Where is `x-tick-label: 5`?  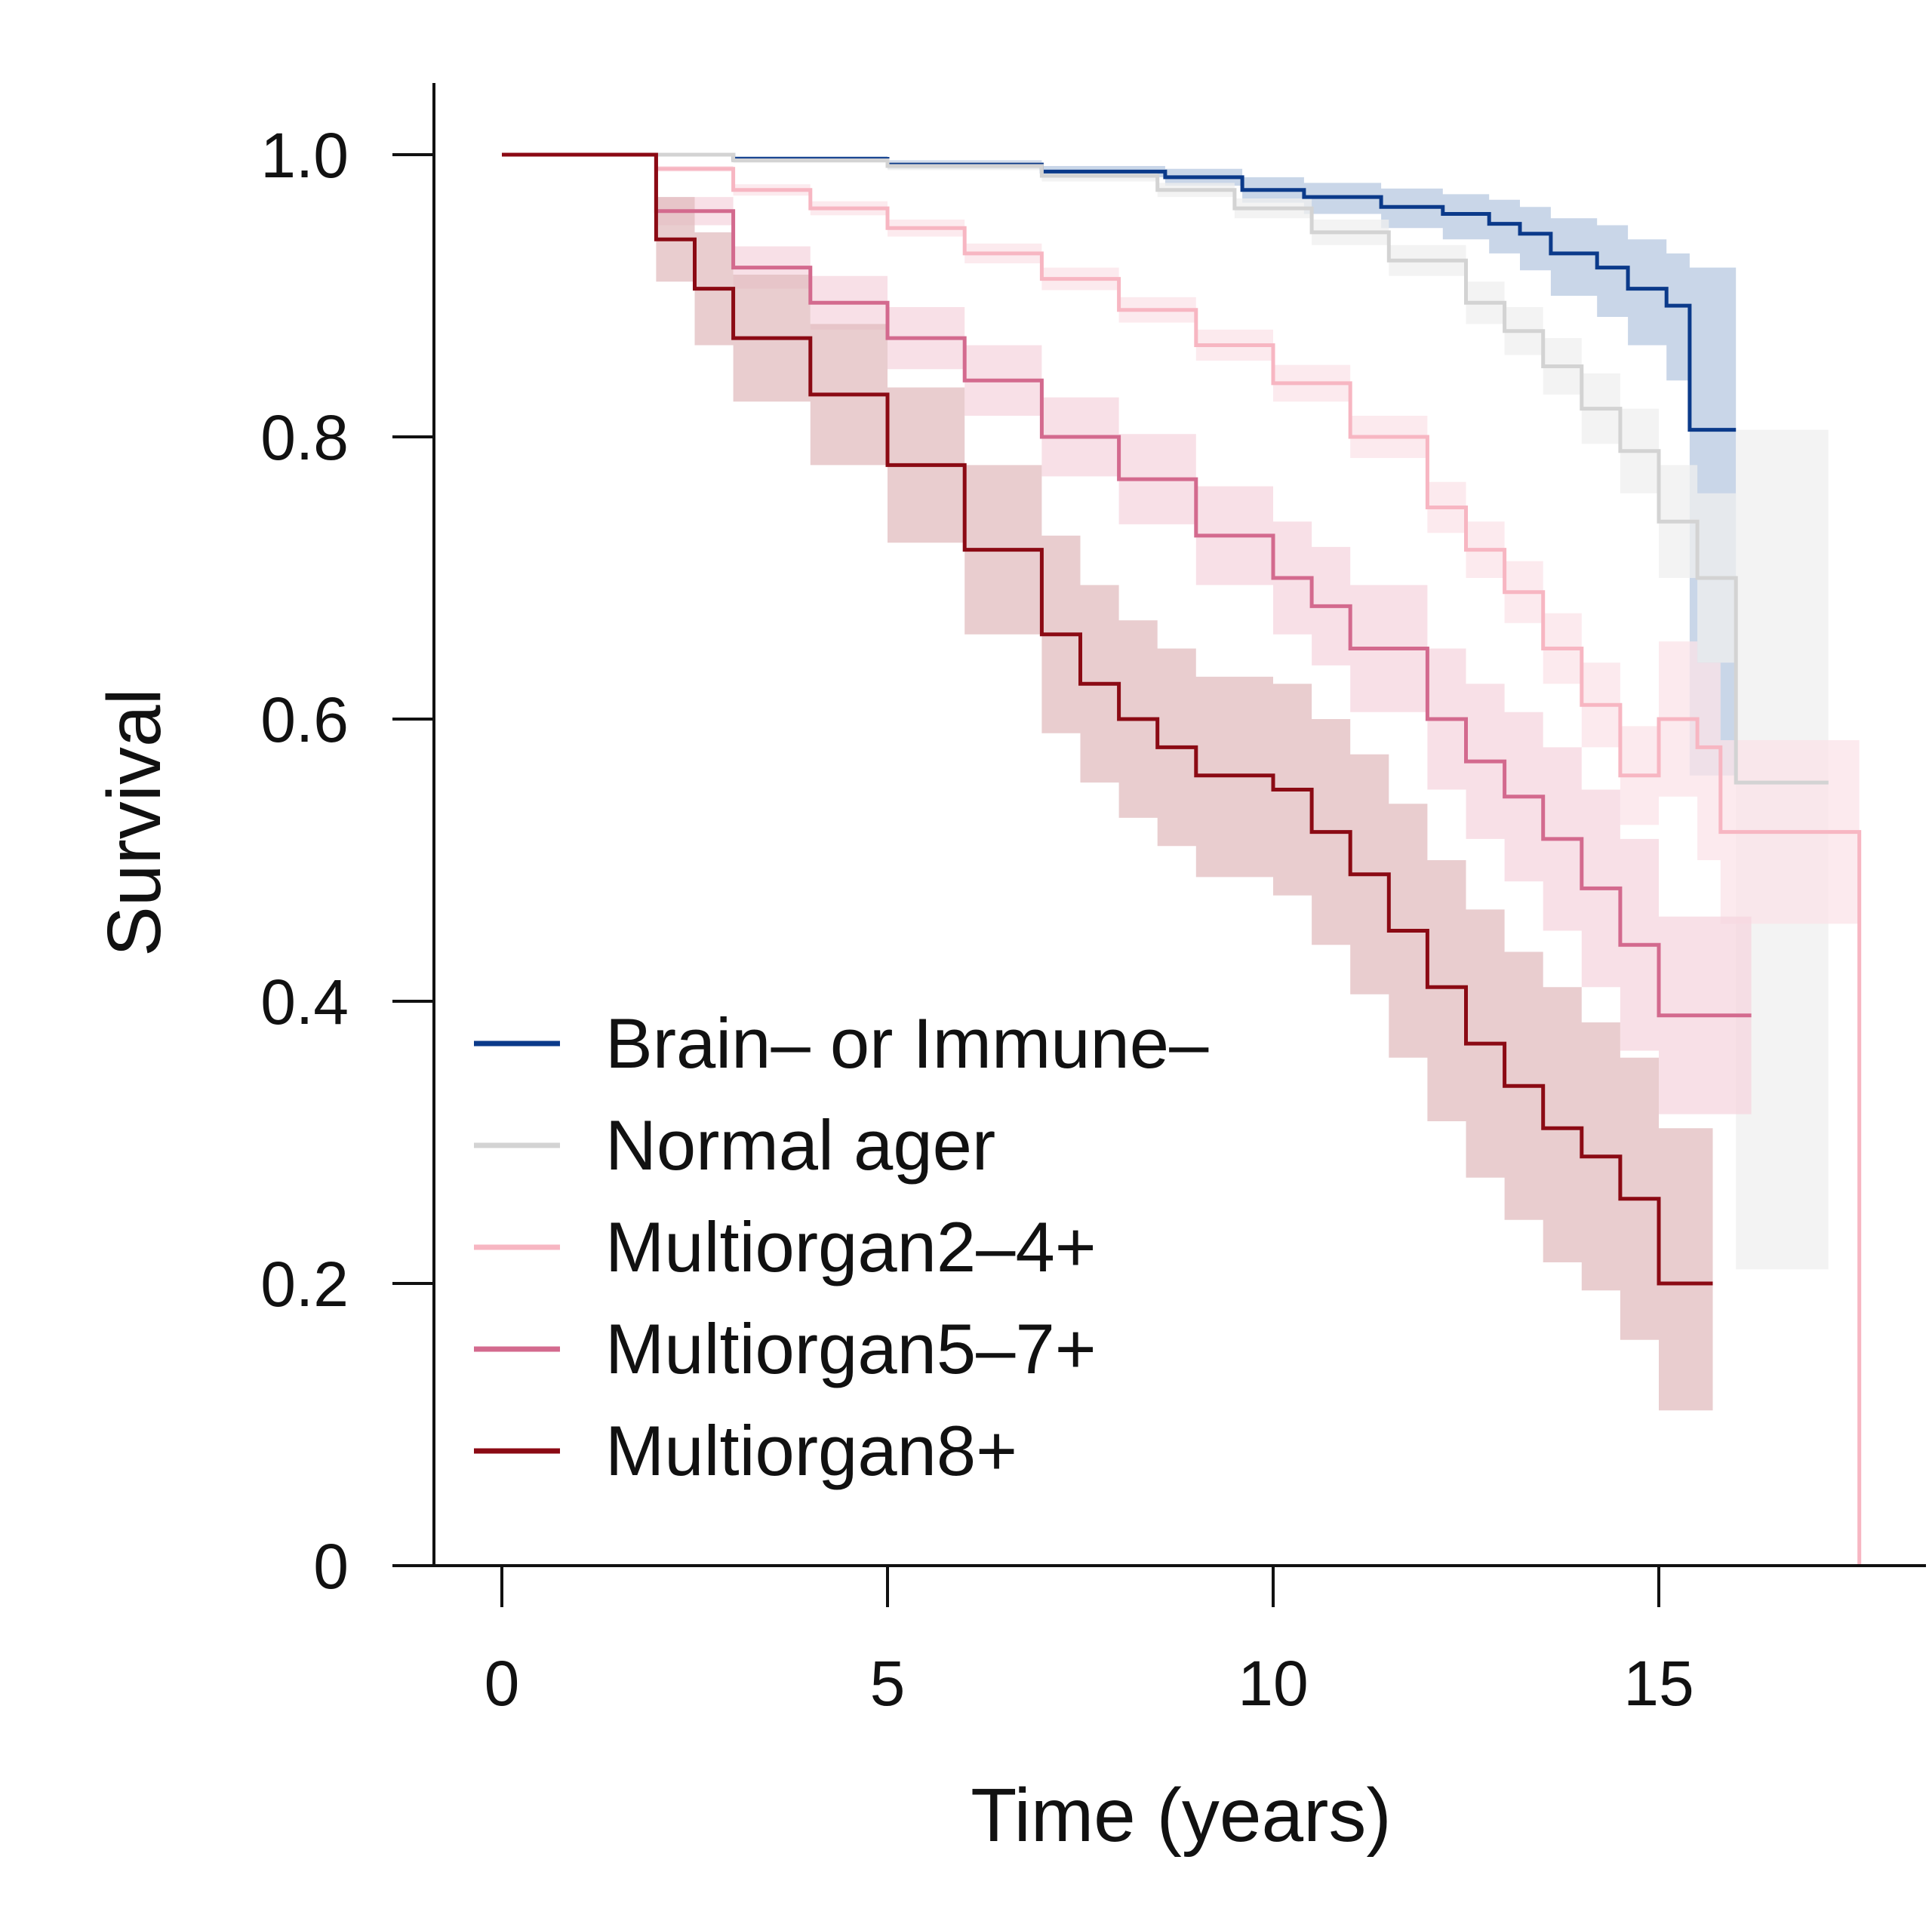
x-tick-label: 5 is located at coordinates (888, 1683).